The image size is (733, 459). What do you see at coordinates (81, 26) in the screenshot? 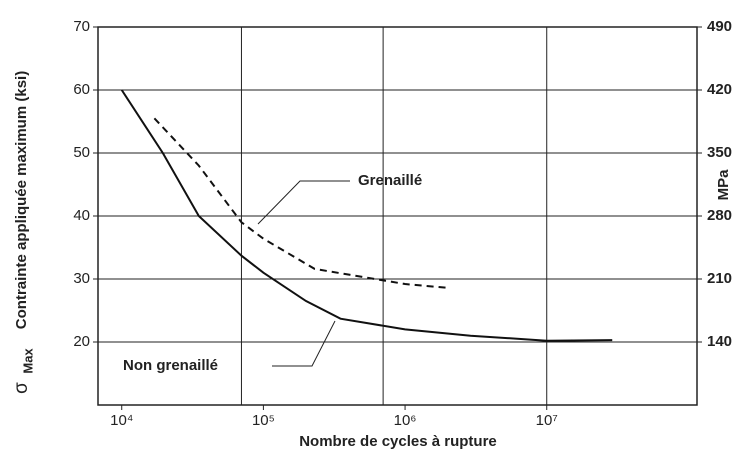
I see `y-tick-label: 70` at bounding box center [81, 26].